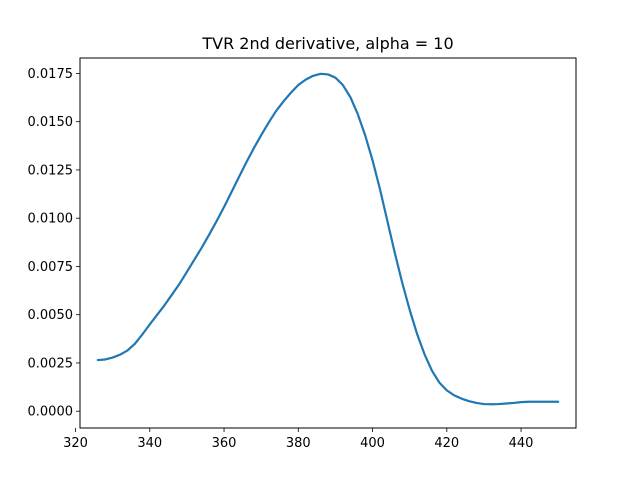 This screenshot has height=480, width=640. Describe the element at coordinates (51, 412) in the screenshot. I see `y-tick-label: 0.0000` at that location.